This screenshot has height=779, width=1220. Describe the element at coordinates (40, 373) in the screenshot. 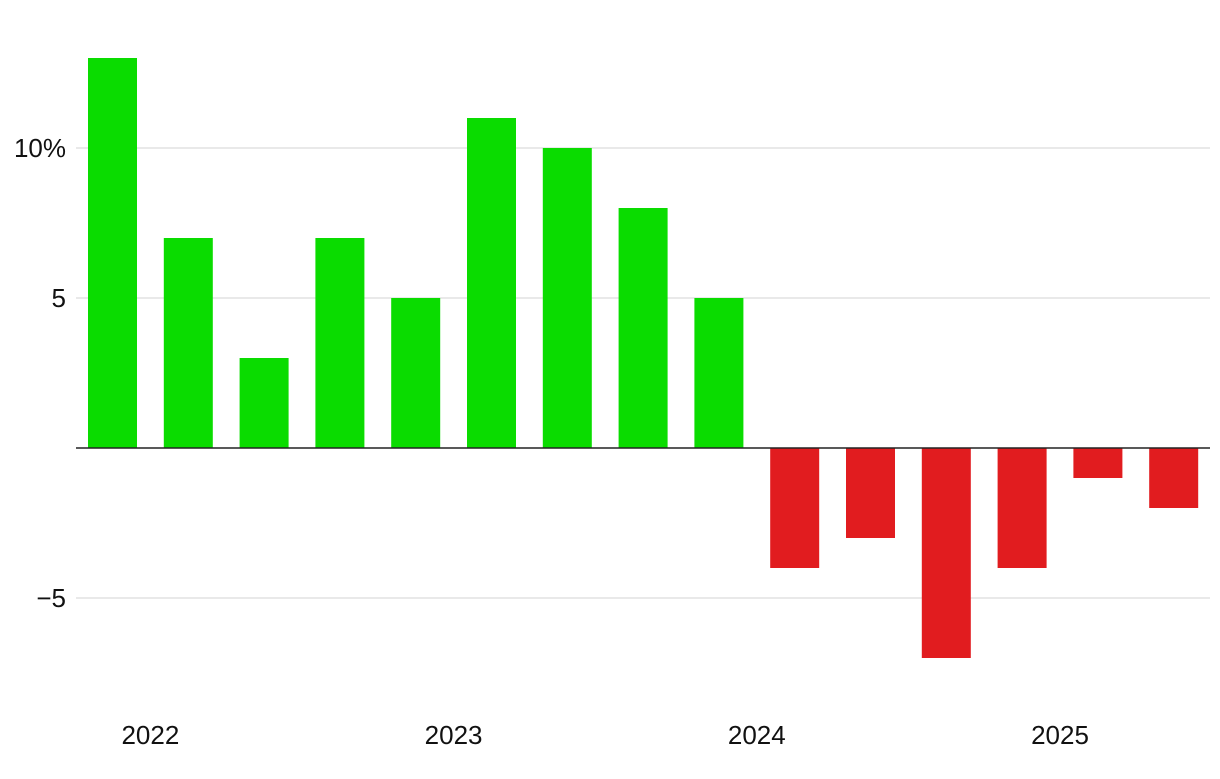

I see `y-axis-ticks: 10% 5 −5` at that location.